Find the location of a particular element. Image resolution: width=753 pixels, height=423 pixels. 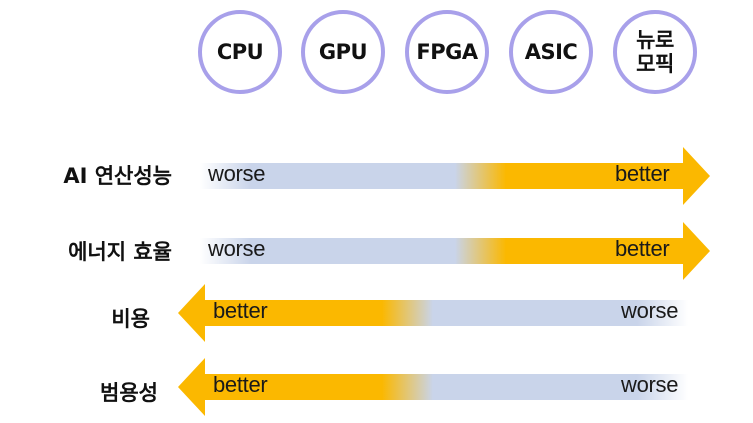

column-asic: ASIC is located at coordinates (551, 52).